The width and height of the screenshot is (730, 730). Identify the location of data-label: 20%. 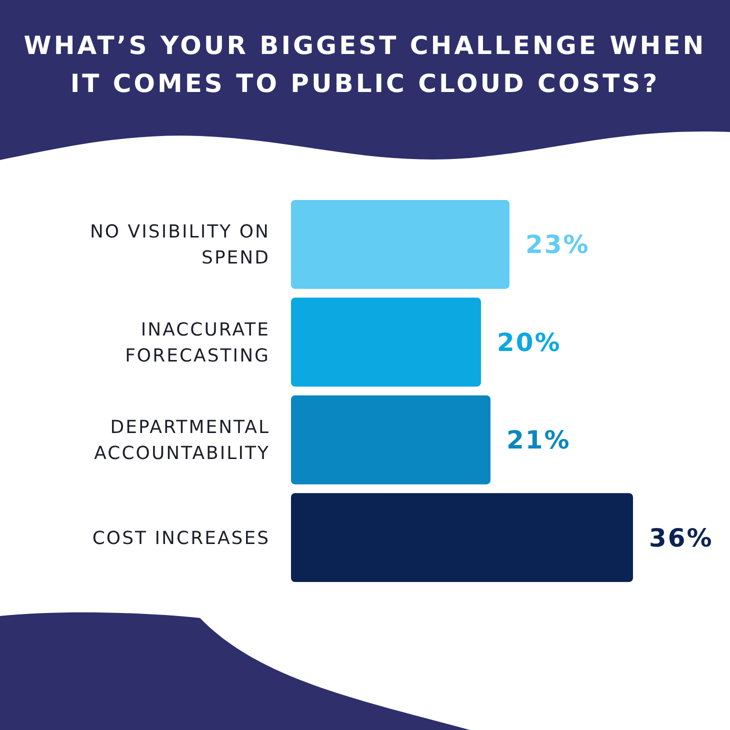
(529, 342).